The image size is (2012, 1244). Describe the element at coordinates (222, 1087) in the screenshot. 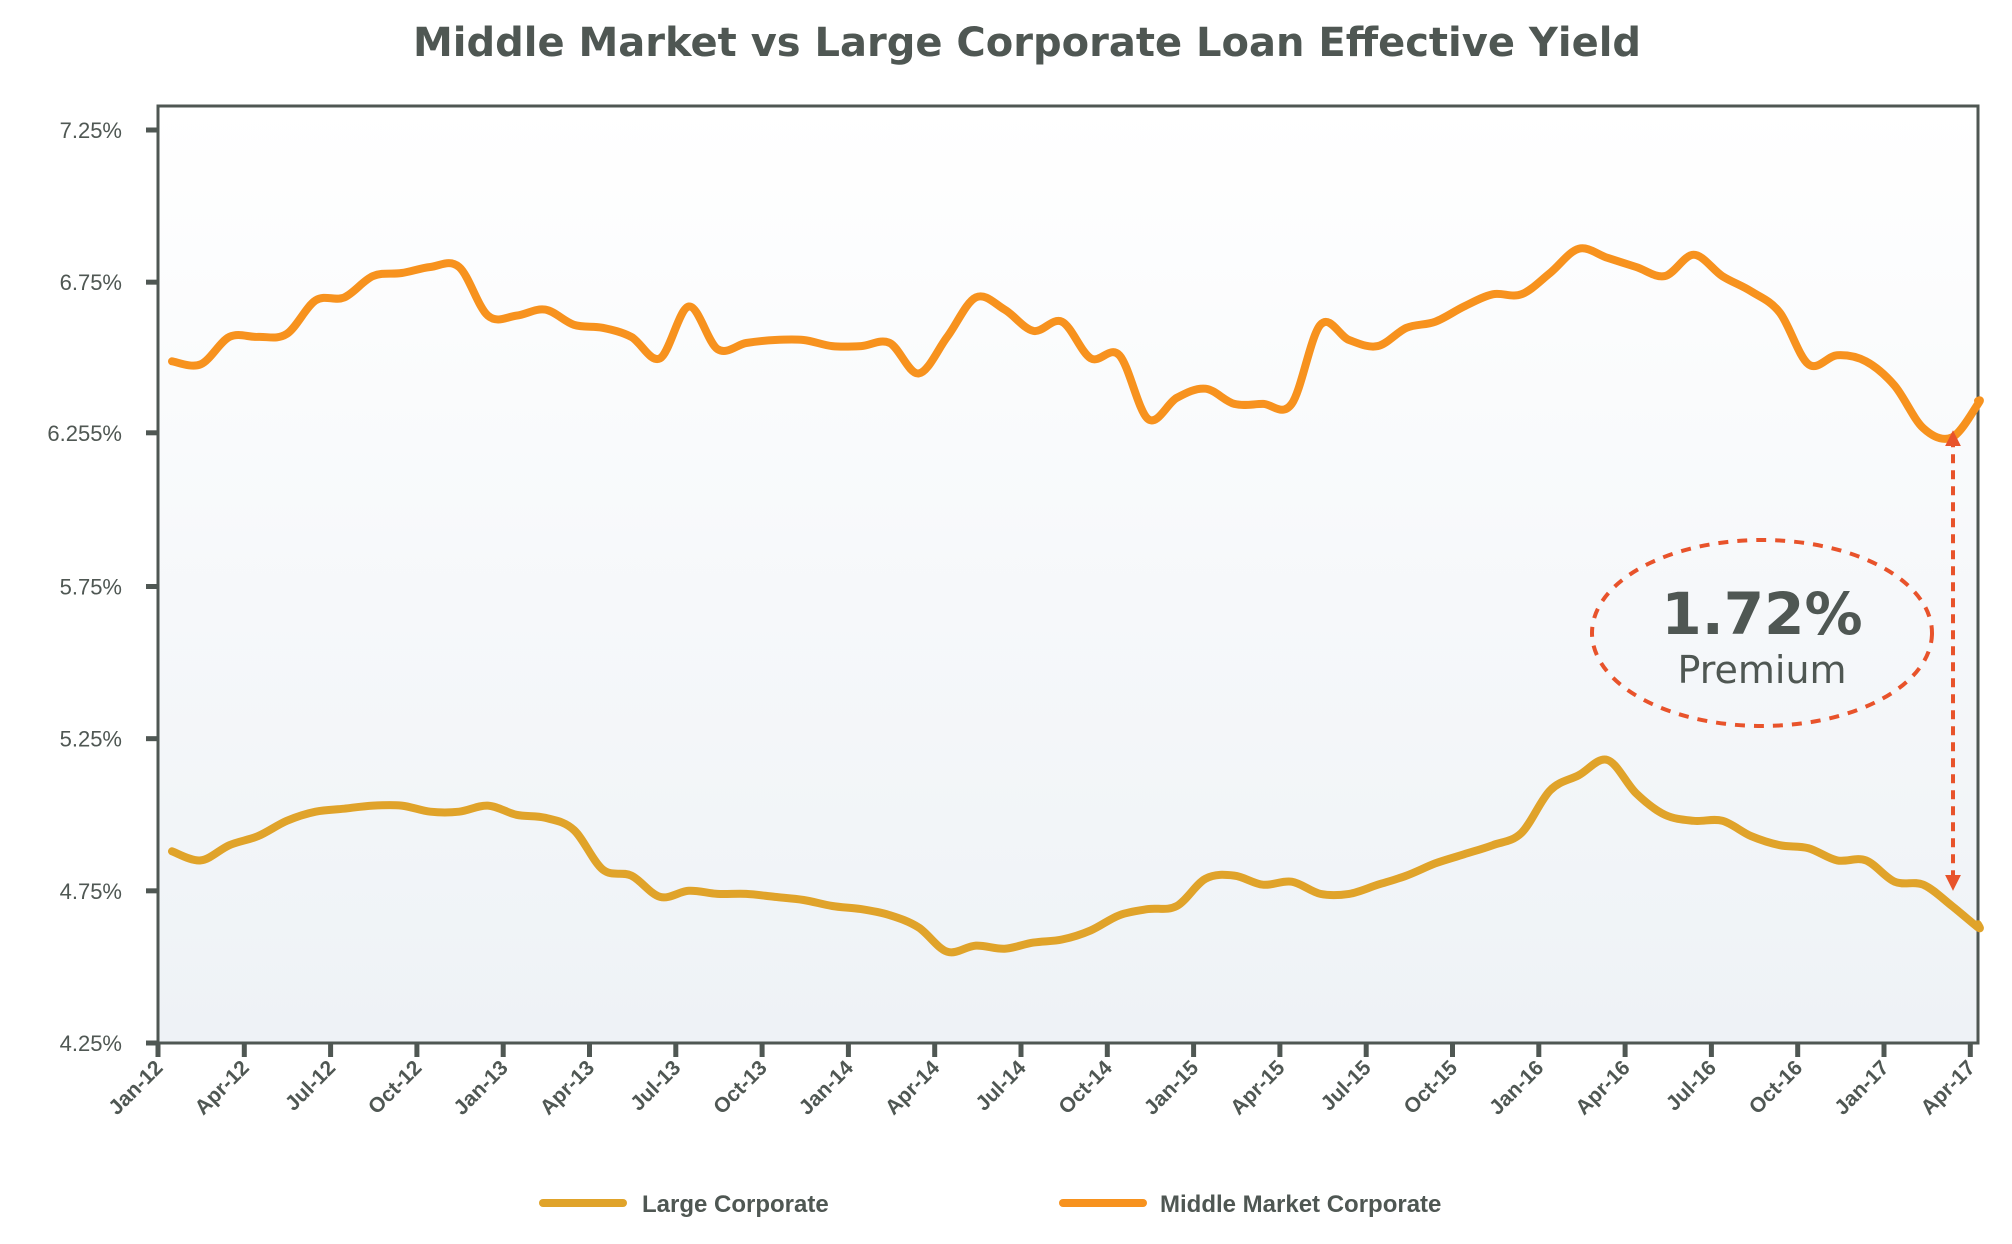

I see `x-tick-label: Apr-12` at that location.